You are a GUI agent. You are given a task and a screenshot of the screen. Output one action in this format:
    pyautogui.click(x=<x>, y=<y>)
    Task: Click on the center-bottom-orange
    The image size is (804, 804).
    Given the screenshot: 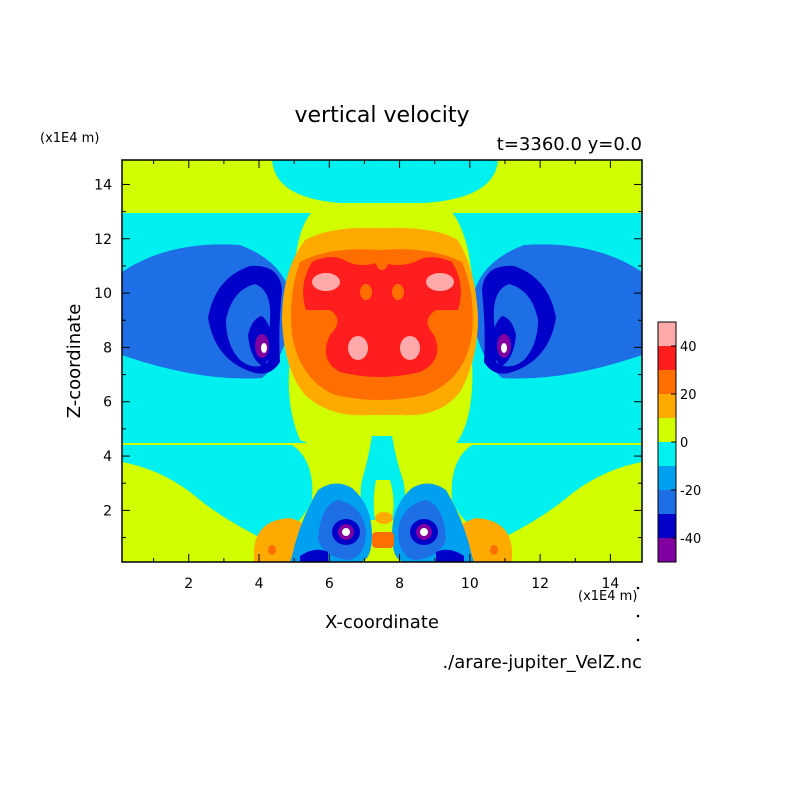 What is the action you would take?
    pyautogui.click(x=383, y=540)
    